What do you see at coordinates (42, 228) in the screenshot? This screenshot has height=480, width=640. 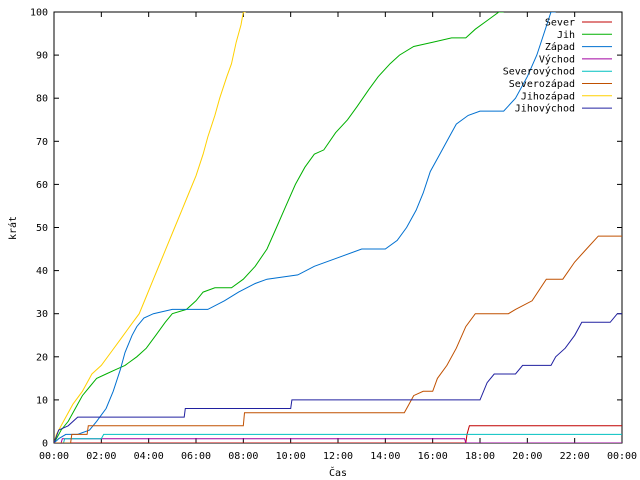 I see `y-tick-label: 50` at bounding box center [42, 228].